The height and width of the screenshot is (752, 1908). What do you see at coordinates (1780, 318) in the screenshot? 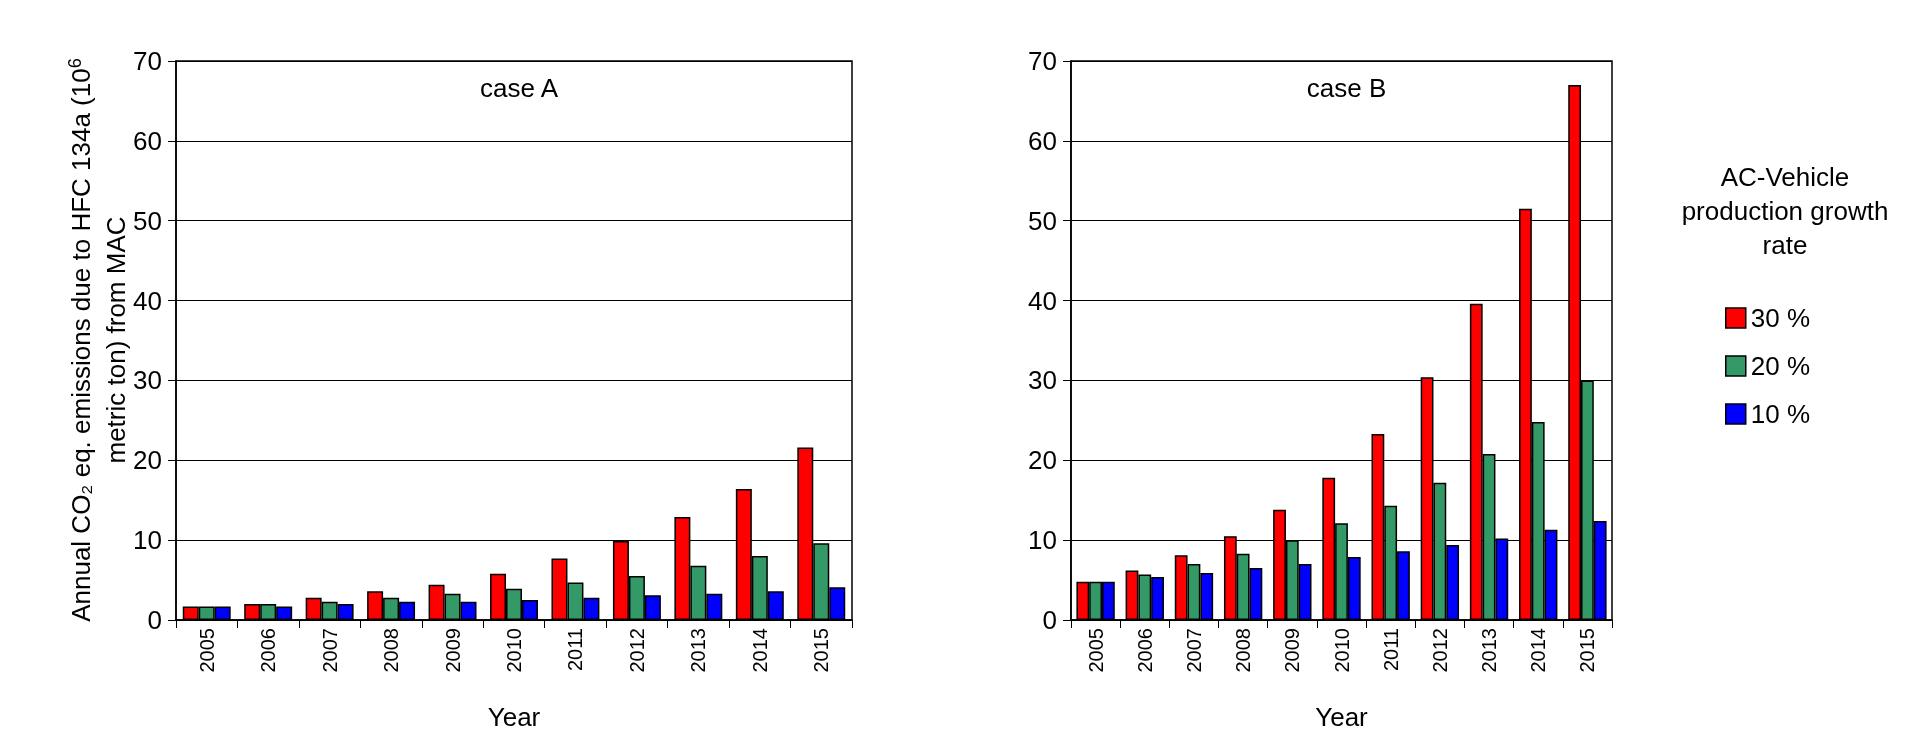
I see `legend-label: 30 %` at bounding box center [1780, 318].